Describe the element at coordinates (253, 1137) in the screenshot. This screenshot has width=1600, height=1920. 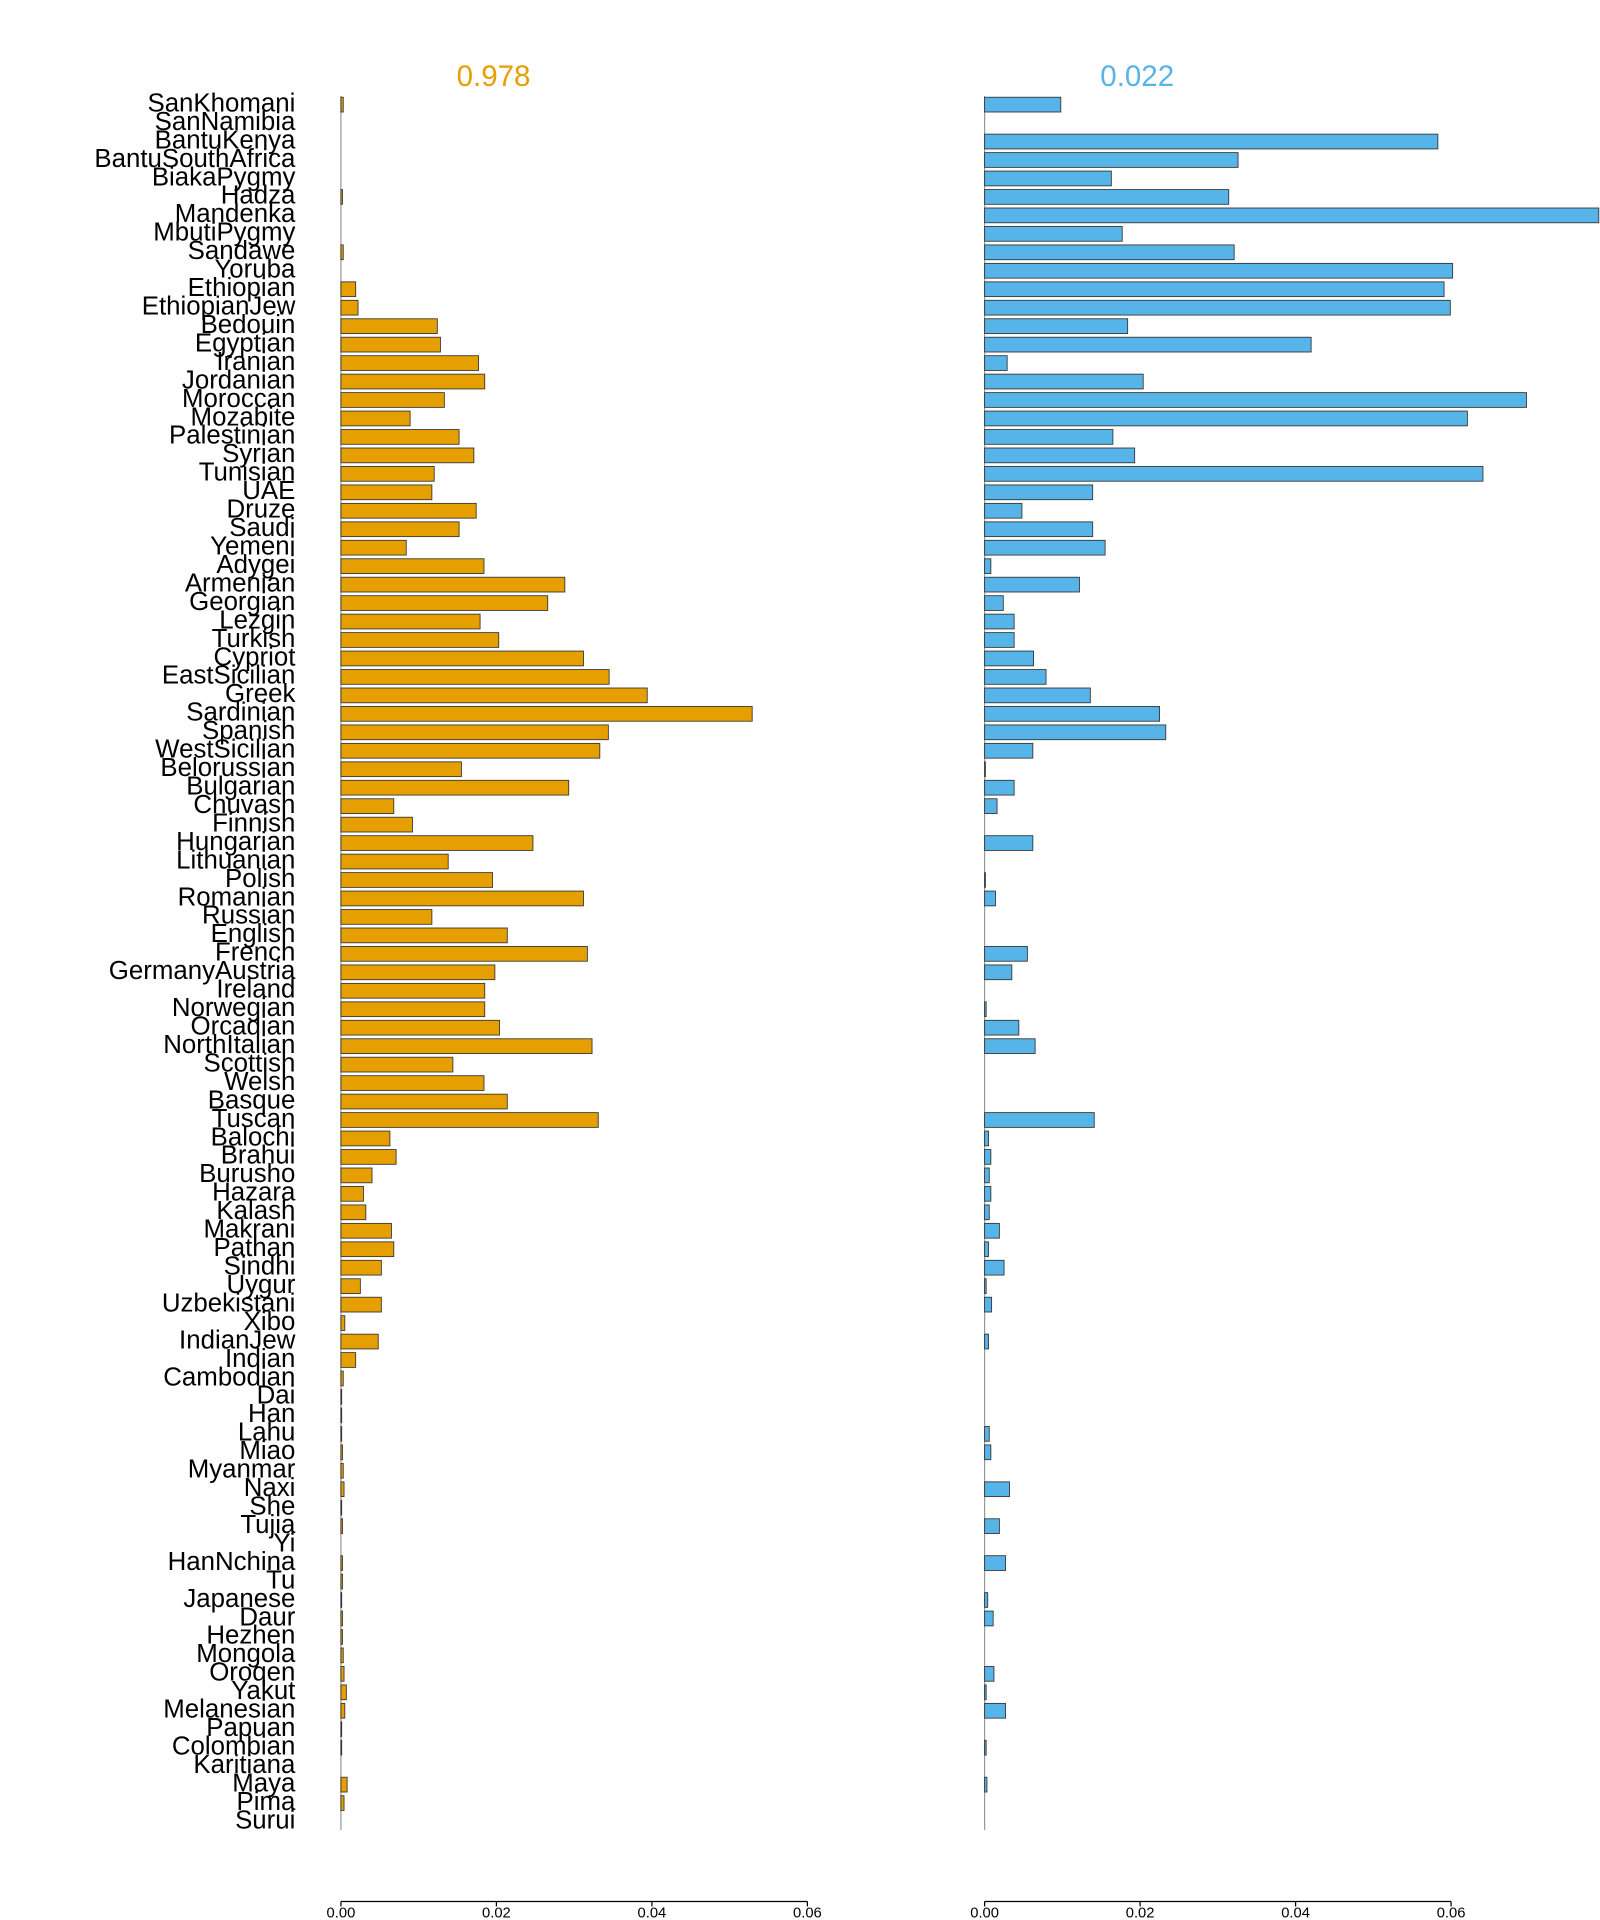
I see `category-label: Balochi` at that location.